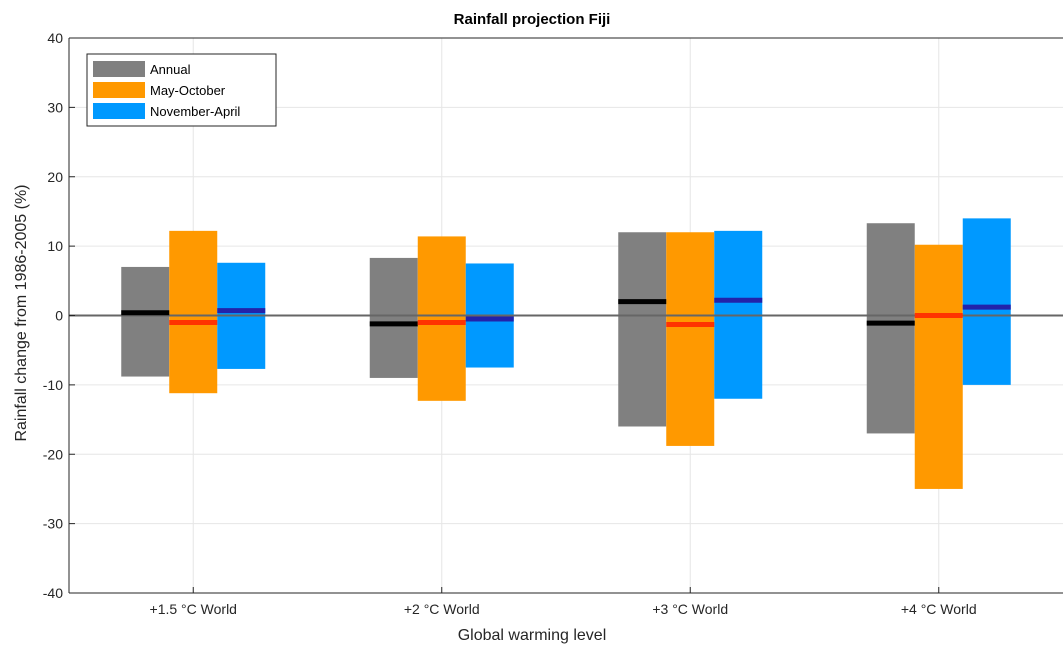  Describe the element at coordinates (55, 107) in the screenshot. I see `y-tick-label: 30` at that location.